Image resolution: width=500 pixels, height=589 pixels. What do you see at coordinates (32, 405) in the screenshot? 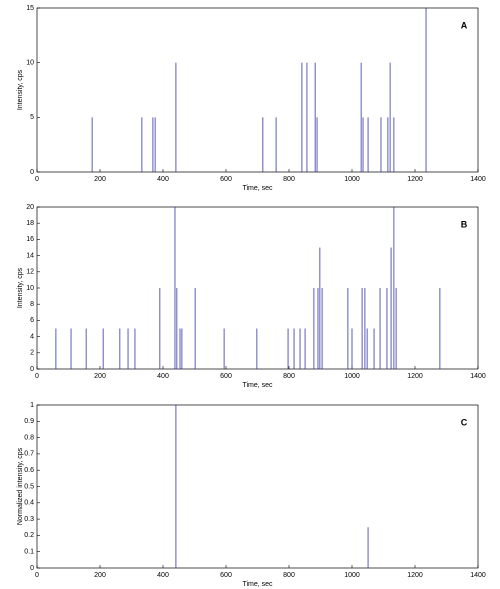
I see `y-tick-label: 1` at bounding box center [32, 405].